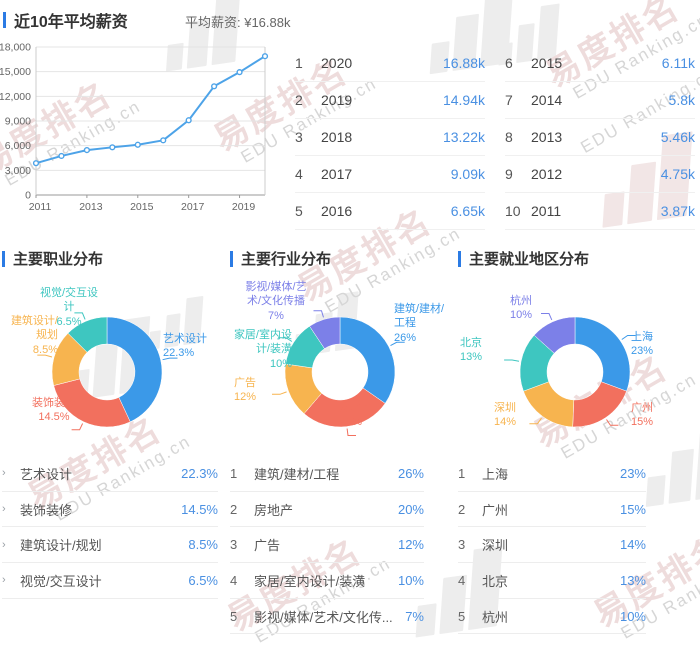 Image resolution: width=700 pixels, height=655 pixels. What do you see at coordinates (632, 545) in the screenshot?
I see `item-percentage: 14%` at bounding box center [632, 545].